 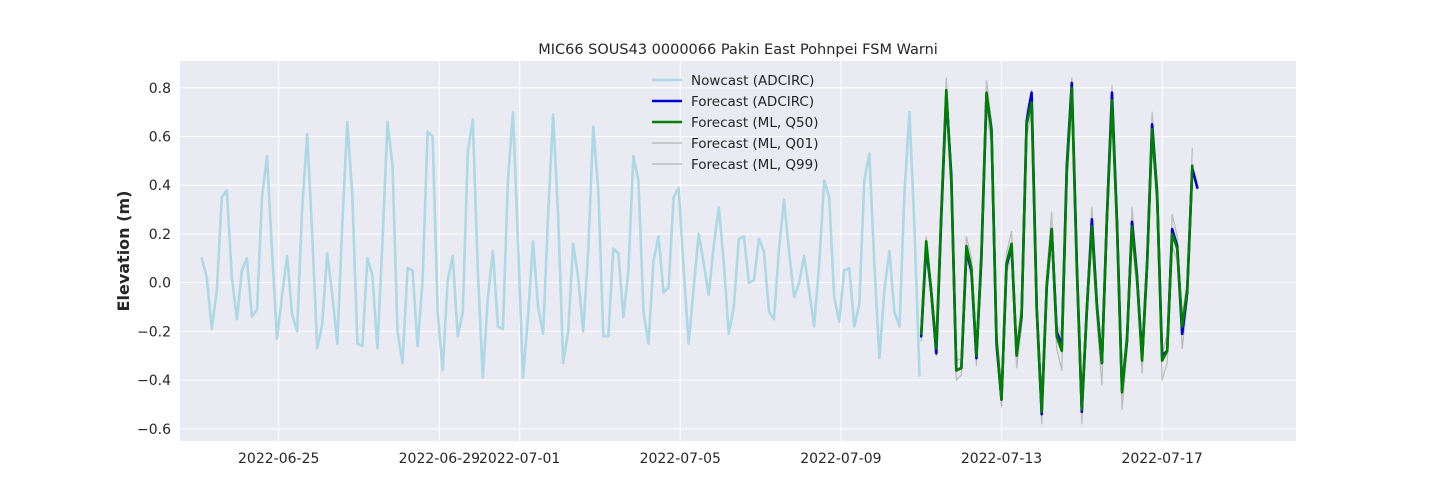 I want to click on x-tick-label: 2022-07-05, so click(x=680, y=459).